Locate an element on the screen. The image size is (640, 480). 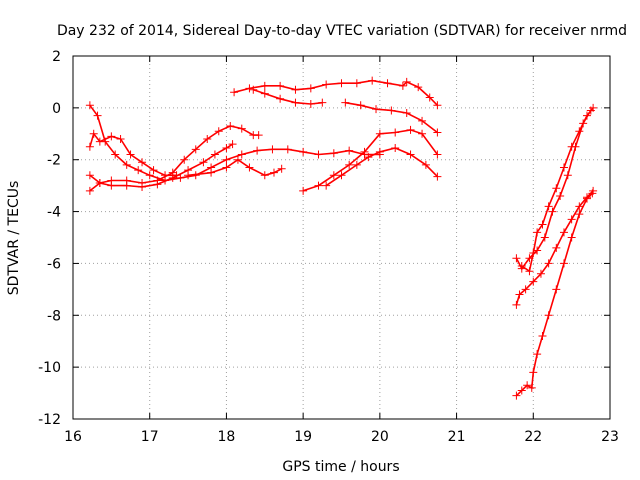
series-arc10 is located at coordinates (382, 167).